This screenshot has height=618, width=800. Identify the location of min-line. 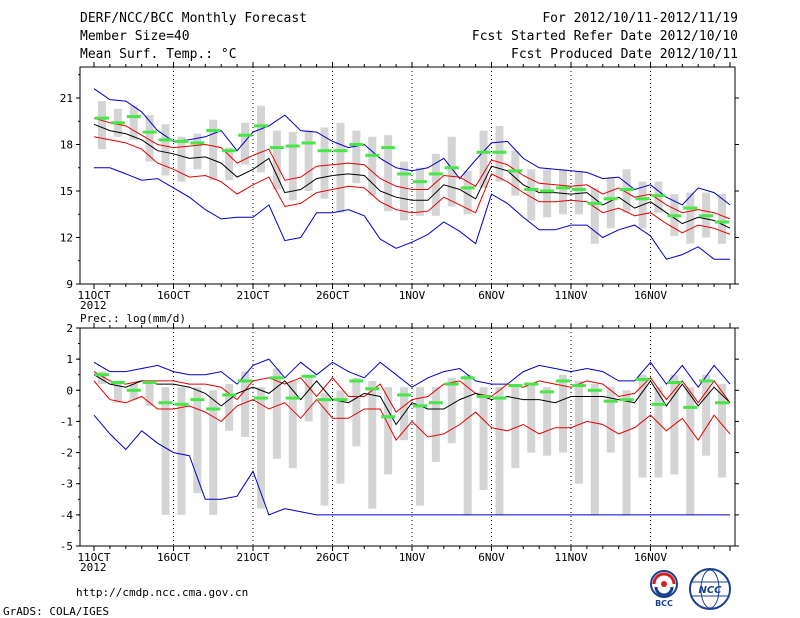
(412, 213).